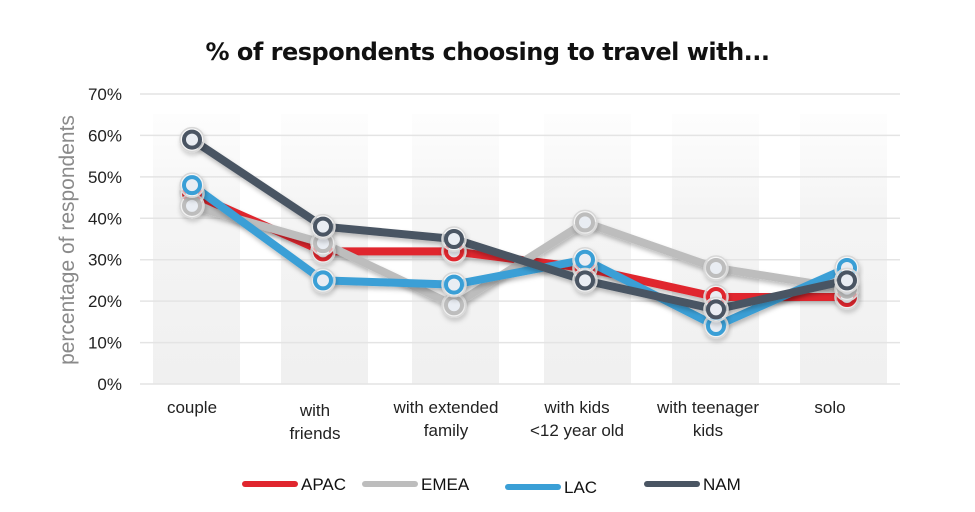  Describe the element at coordinates (446, 430) in the screenshot. I see `x-tick-label-line: family` at that location.